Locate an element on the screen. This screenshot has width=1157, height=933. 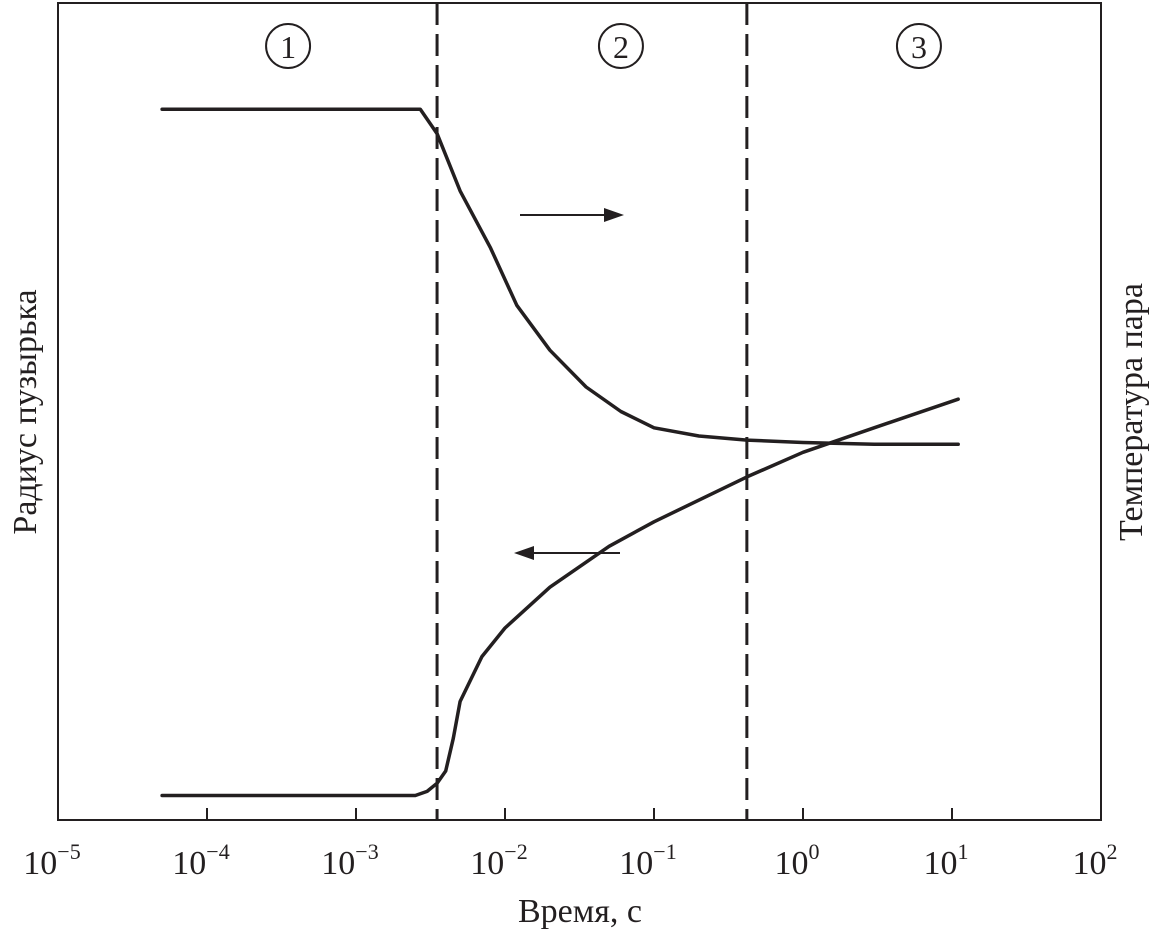
x-axis-title: Время, с is located at coordinates (580, 911).